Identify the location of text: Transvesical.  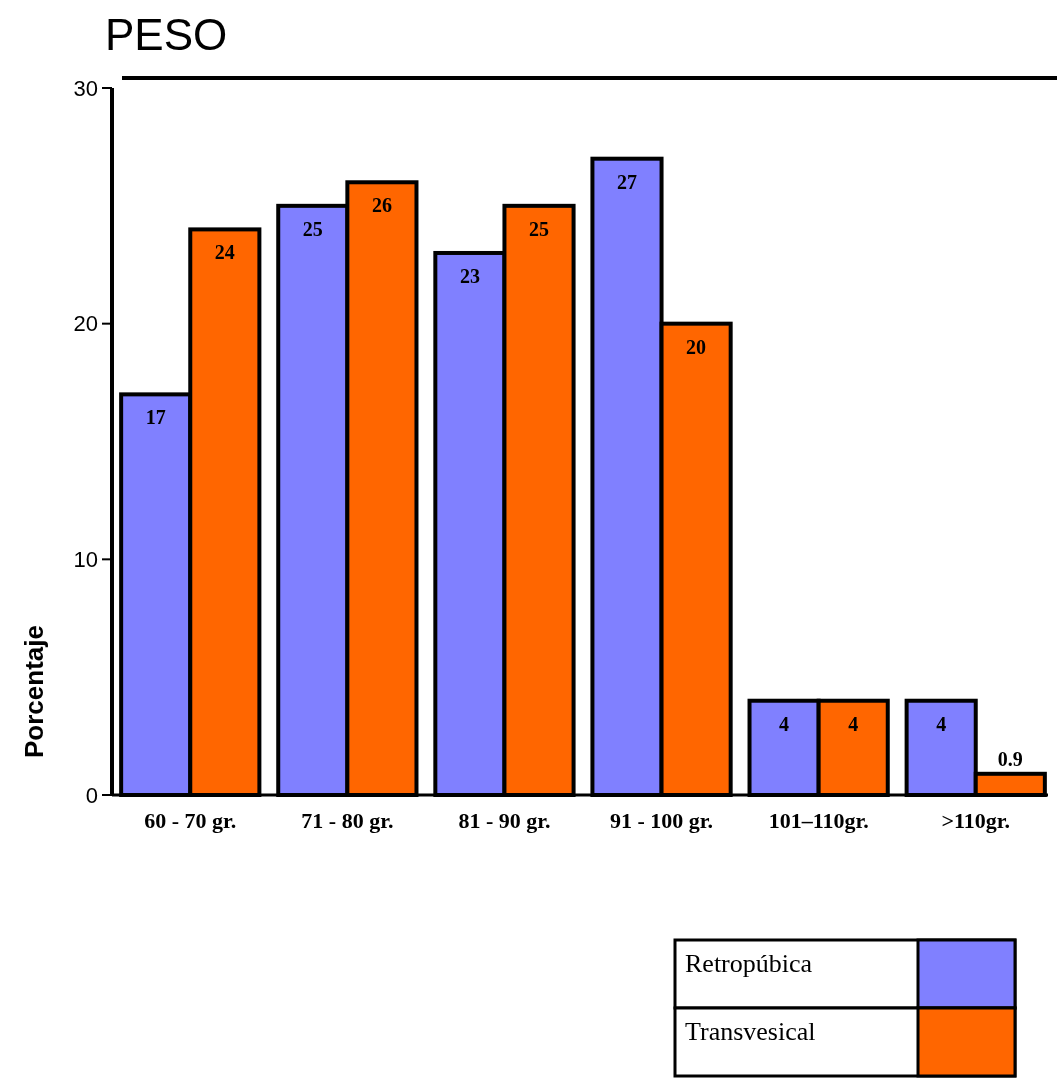
(750, 1031).